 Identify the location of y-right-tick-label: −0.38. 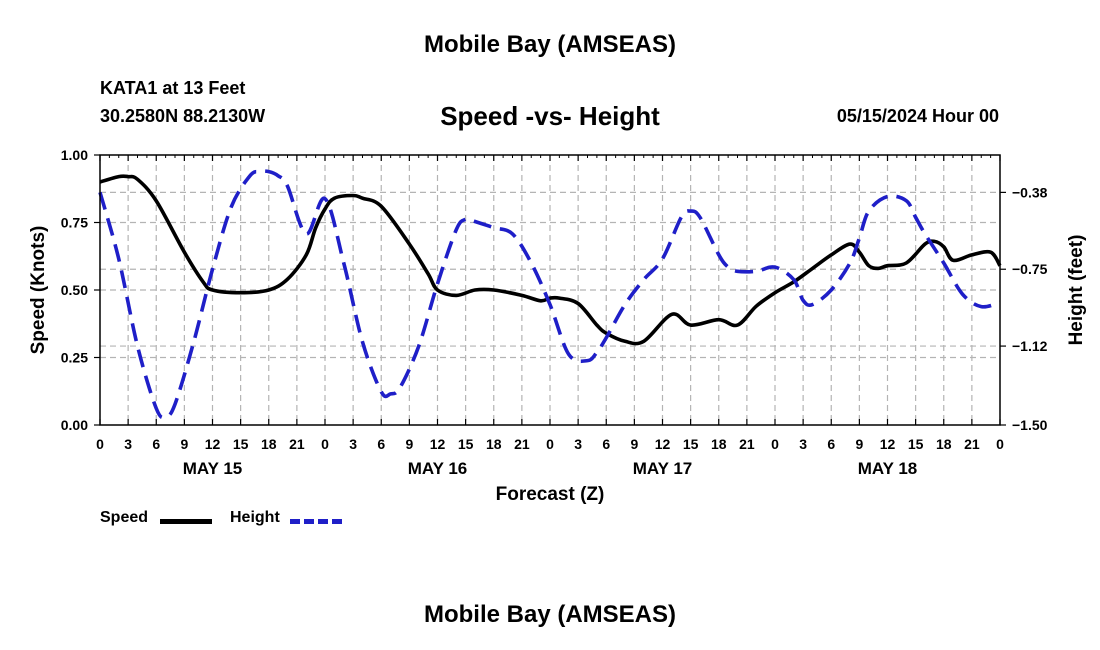
(1030, 192).